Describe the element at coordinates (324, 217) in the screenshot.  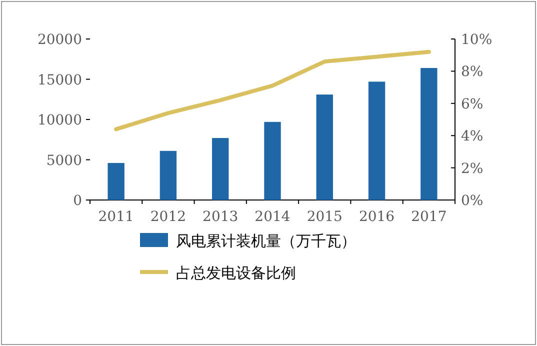
I see `x-tick-label: 2015` at that location.